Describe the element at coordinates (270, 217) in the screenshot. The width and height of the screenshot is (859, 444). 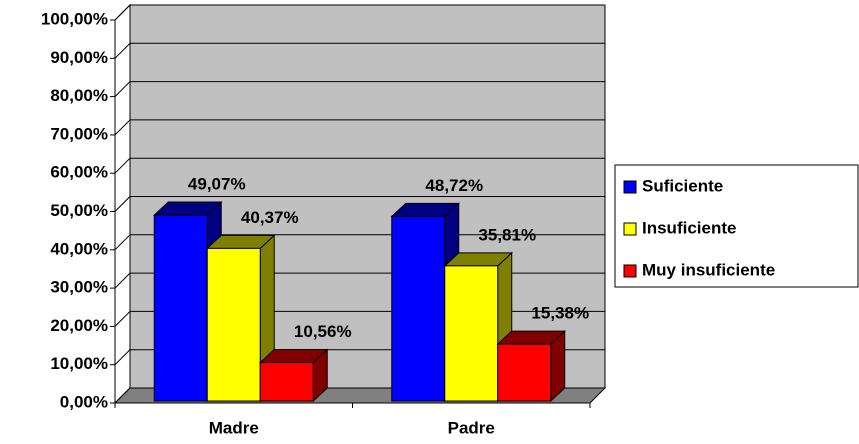
I see `data-label: 40,37%` at that location.